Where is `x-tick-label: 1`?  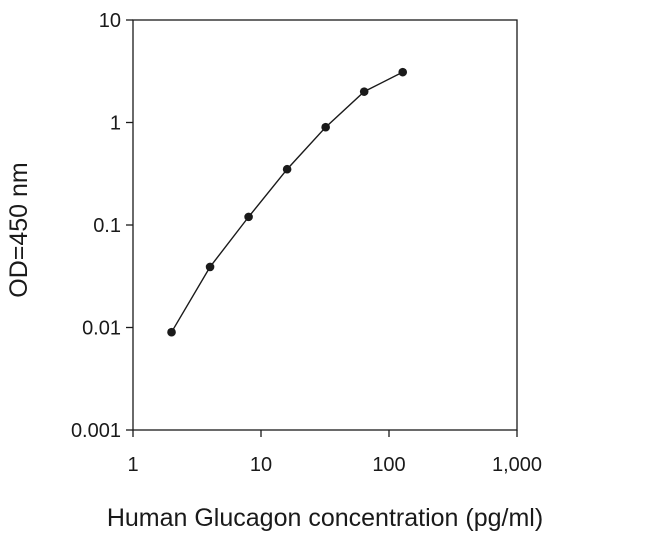
x-tick-label: 1 is located at coordinates (132, 465).